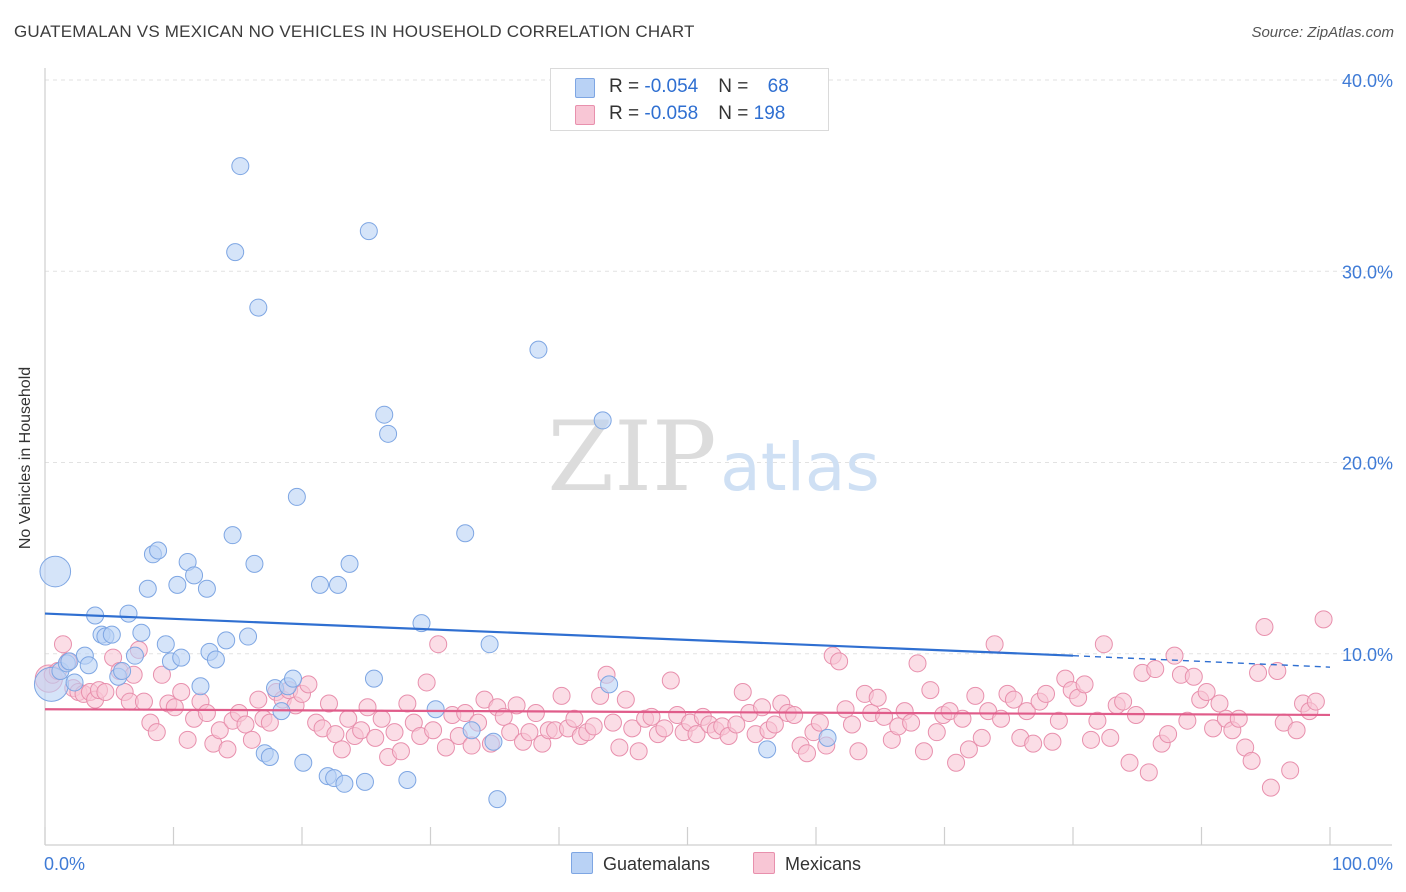  What do you see at coordinates (582, 863) in the screenshot?
I see `legend-swatch-guatemalans` at bounding box center [582, 863].